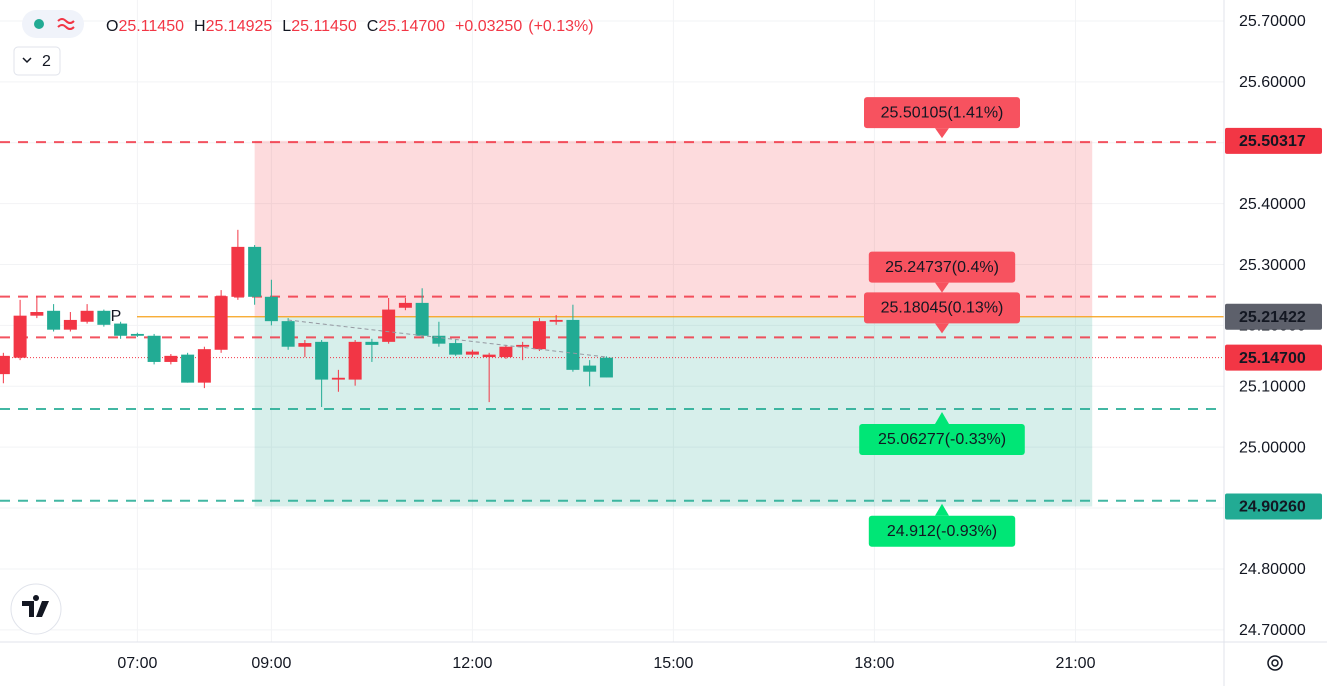 This screenshot has width=1327, height=686. I want to click on level-label: 25.18045(0.13%), so click(942, 313).